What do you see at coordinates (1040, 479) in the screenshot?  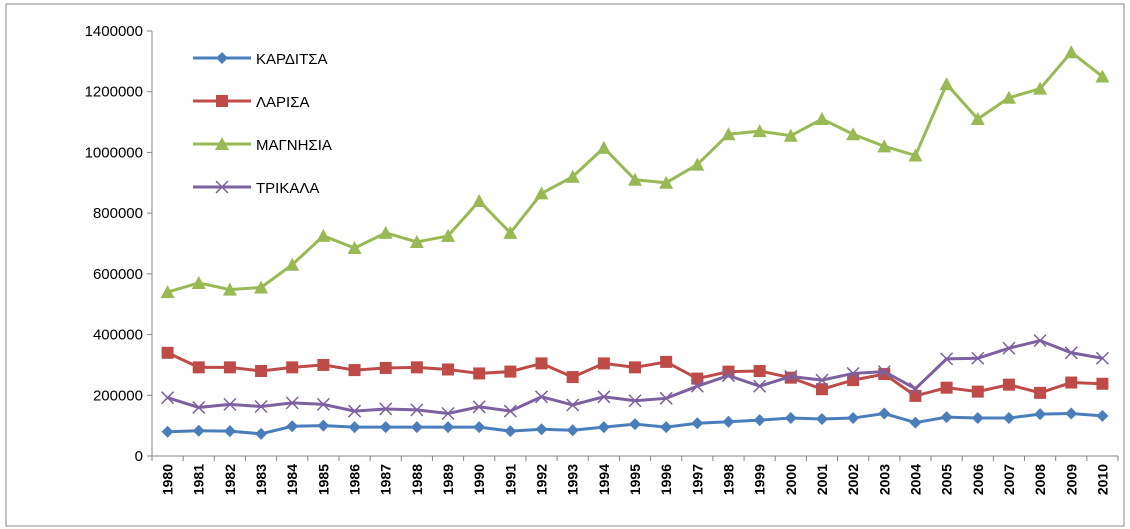 I see `x-tick-label: 2008` at bounding box center [1040, 479].